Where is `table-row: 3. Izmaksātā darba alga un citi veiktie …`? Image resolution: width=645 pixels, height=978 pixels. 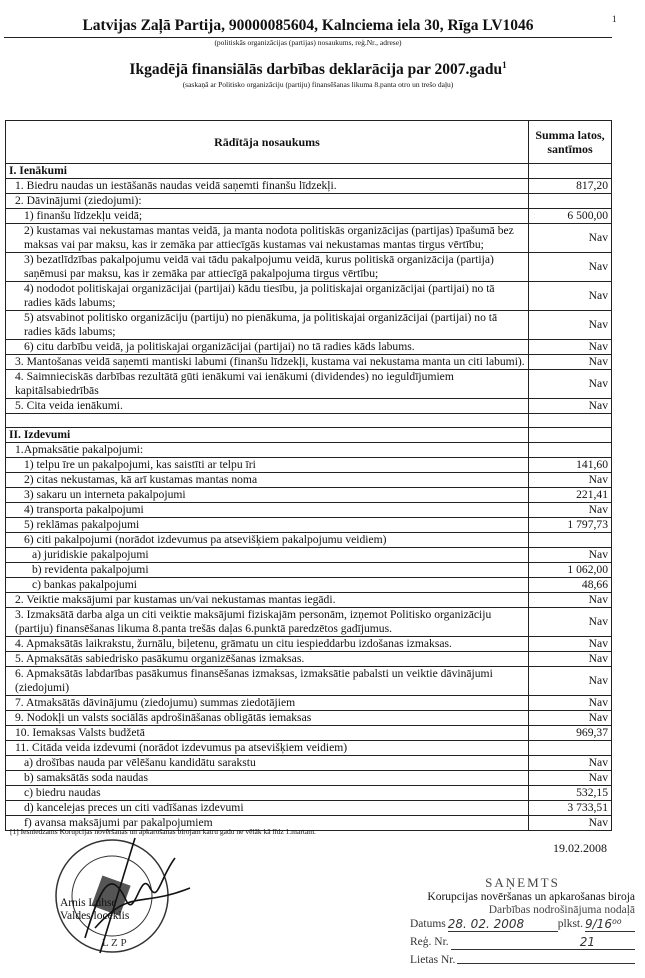 table-row: 3. Izmaksātā darba alga un citi veiktie … is located at coordinates (308, 622).